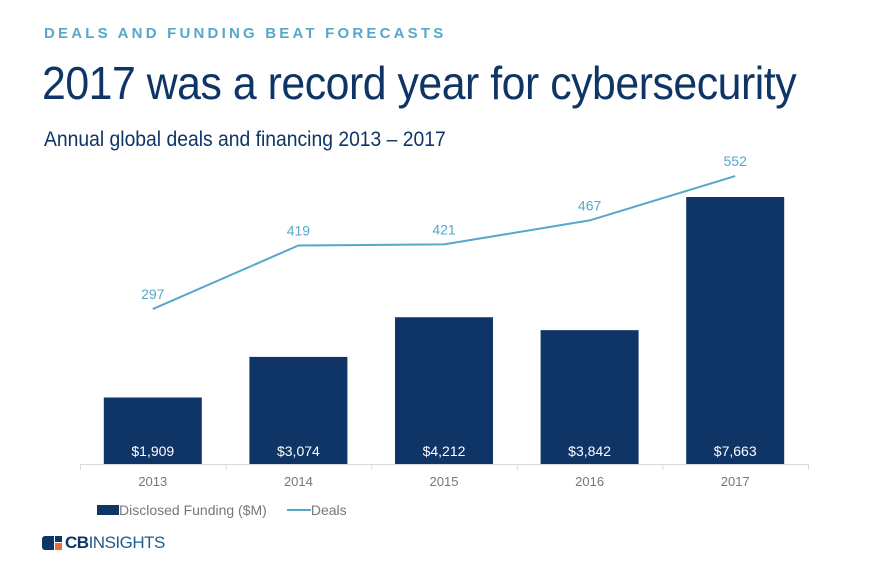 The image size is (887, 566). What do you see at coordinates (298, 510) in the screenshot?
I see `legend-swatch-deals` at bounding box center [298, 510].